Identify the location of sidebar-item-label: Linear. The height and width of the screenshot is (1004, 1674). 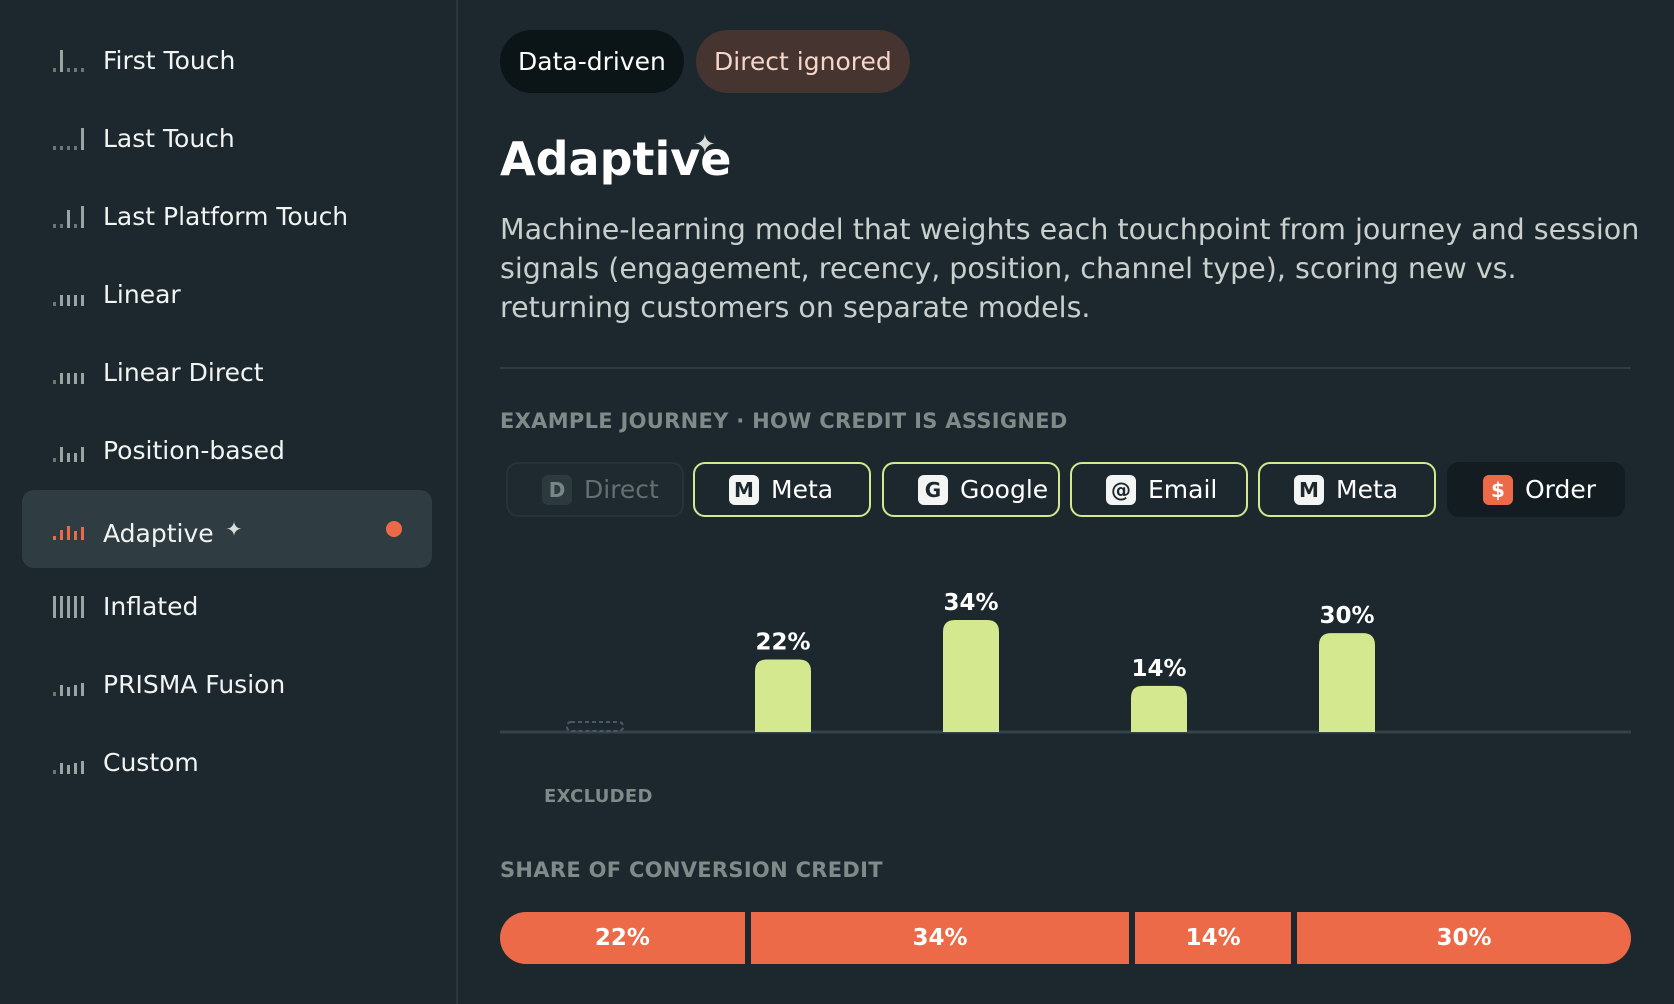
(142, 294).